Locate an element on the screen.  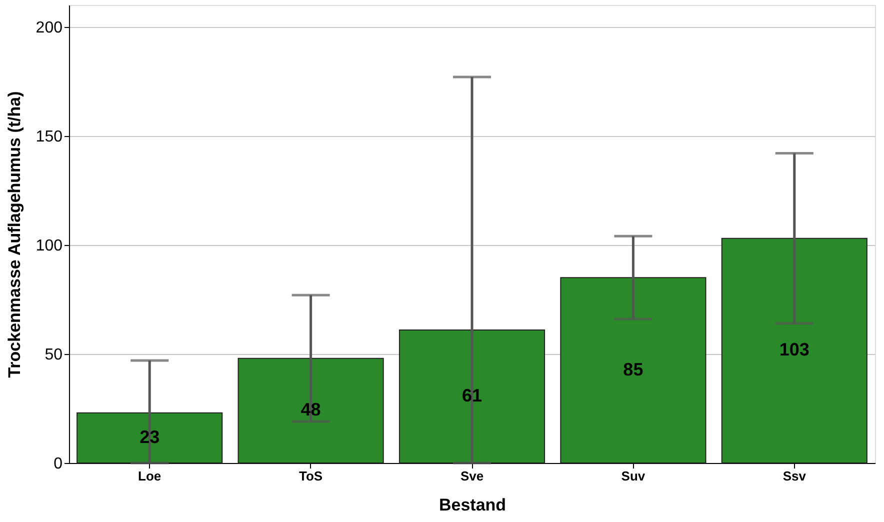
data-label: 103 is located at coordinates (794, 350).